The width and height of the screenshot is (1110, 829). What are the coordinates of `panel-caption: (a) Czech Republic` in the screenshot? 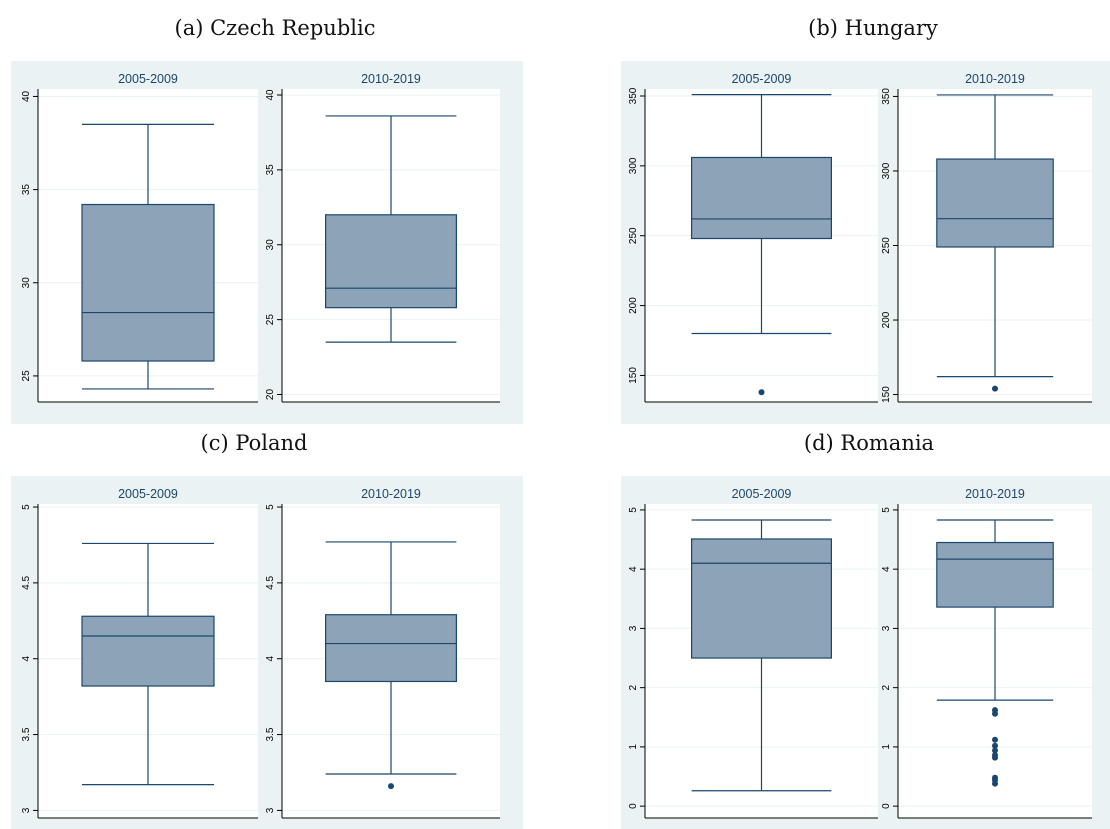 It's located at (275, 28).